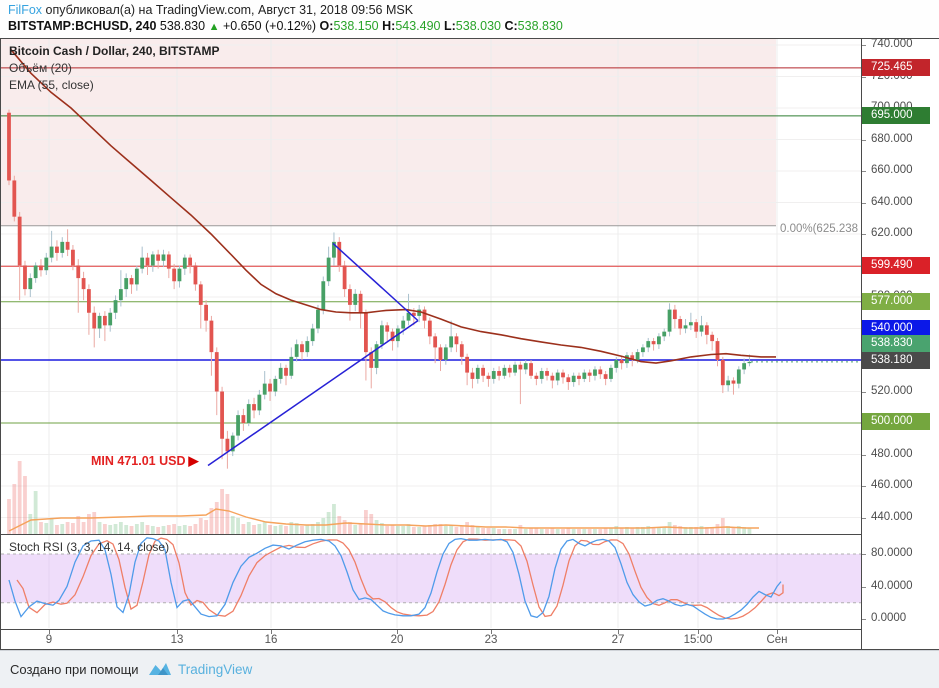  I want to click on tradingview-link: TradingView, so click(215, 669).